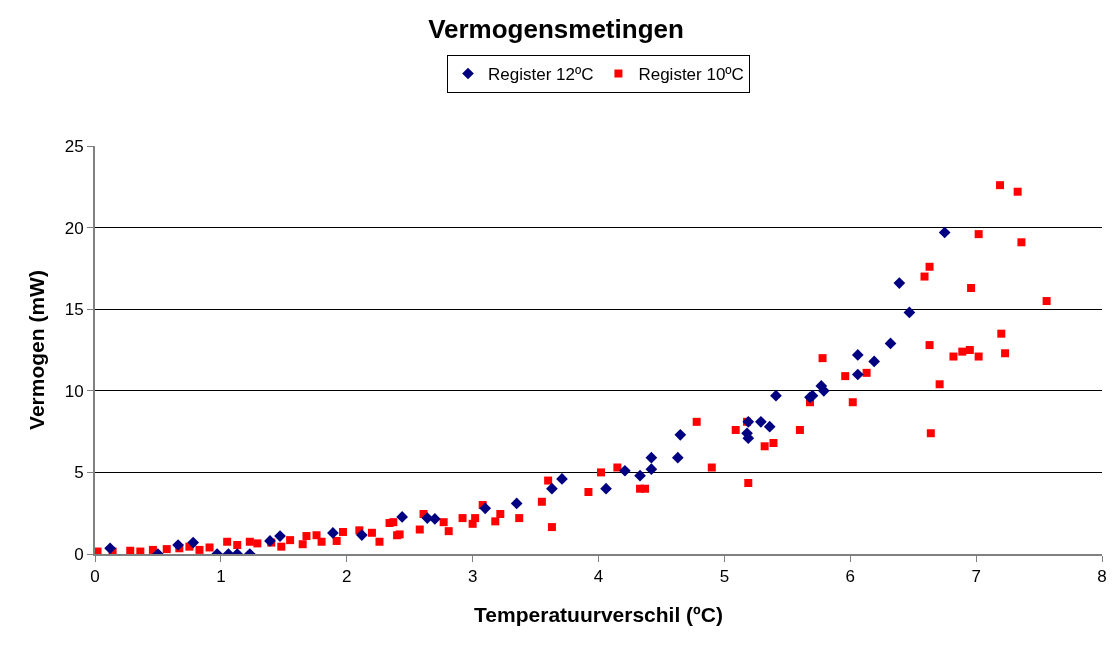 The image size is (1112, 650). Describe the element at coordinates (556, 28) in the screenshot. I see `chart-title: Vermogensmetingen` at that location.